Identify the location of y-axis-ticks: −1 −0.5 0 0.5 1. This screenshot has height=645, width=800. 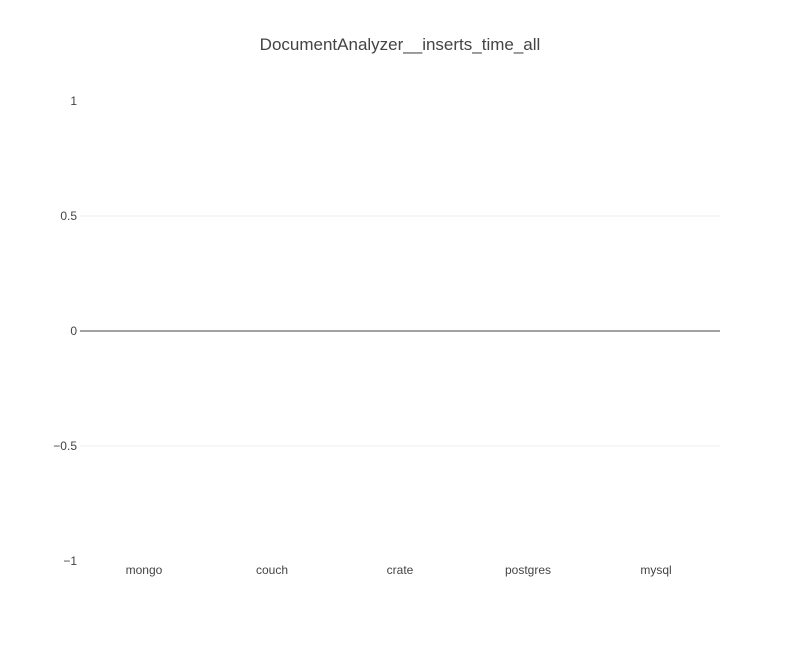
(65, 331).